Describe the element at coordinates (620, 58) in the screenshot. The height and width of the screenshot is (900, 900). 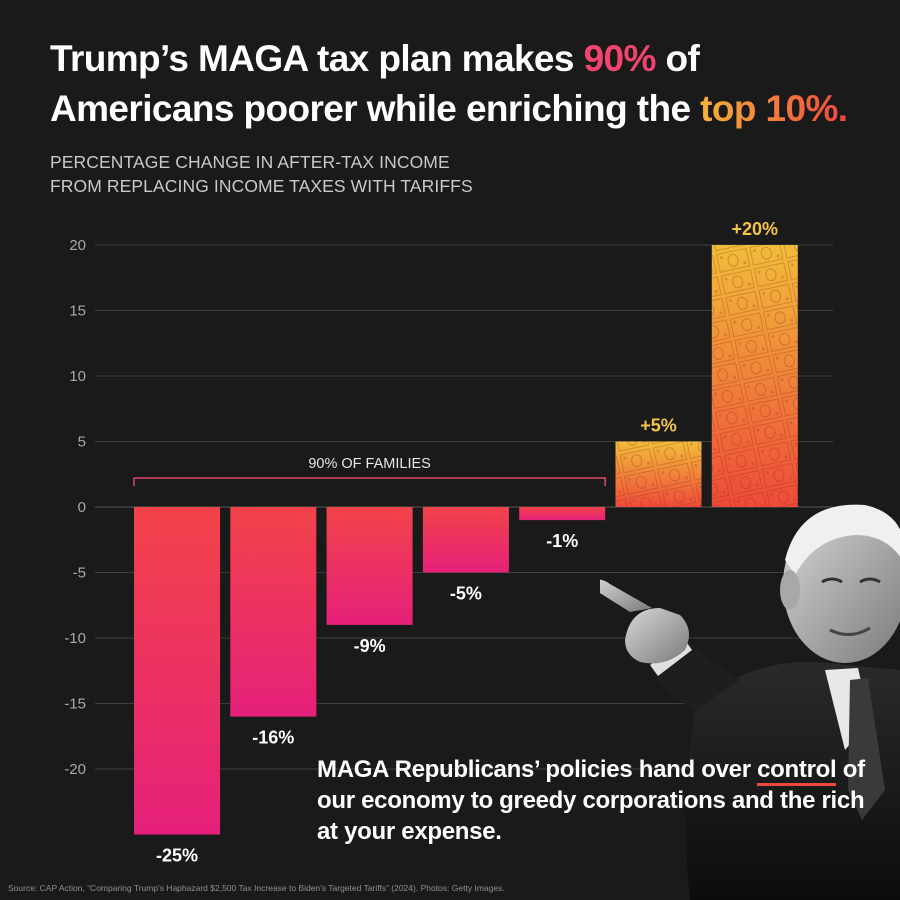
I see `headline-highlight-90: 90%` at that location.